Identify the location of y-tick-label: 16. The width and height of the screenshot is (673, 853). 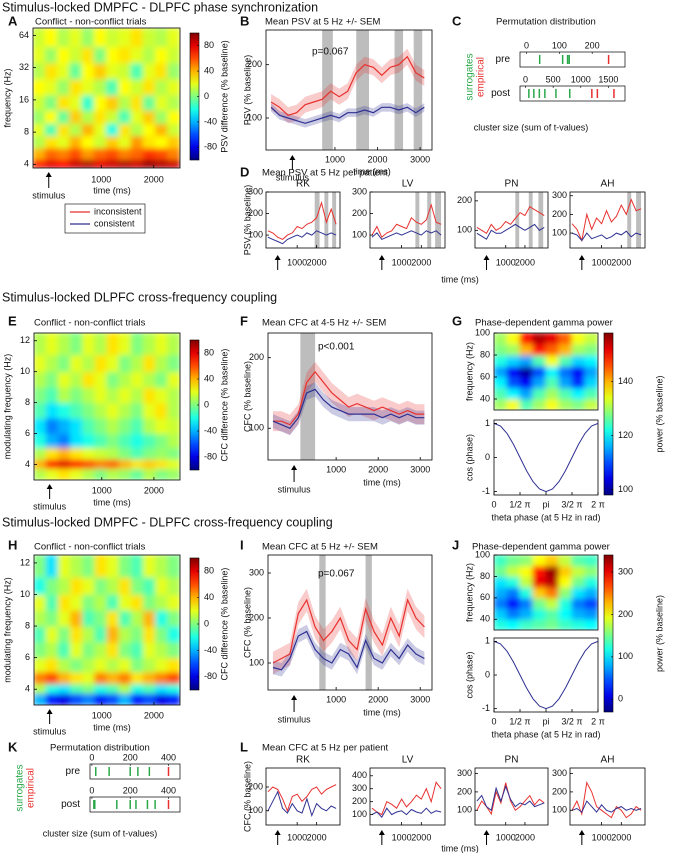
(24, 99).